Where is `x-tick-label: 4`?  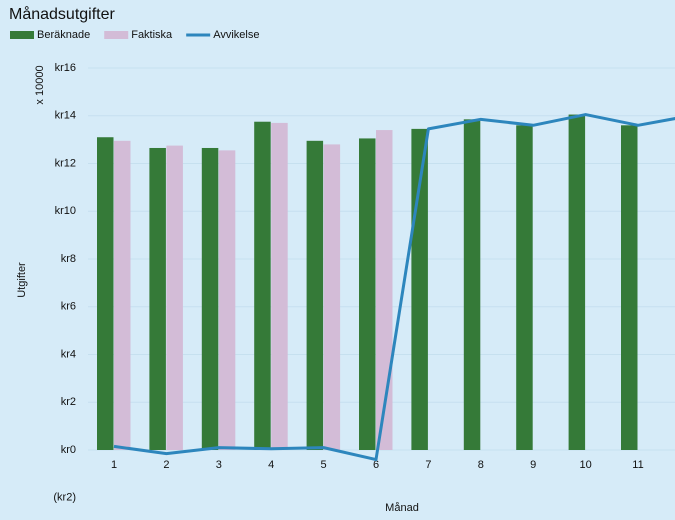
x-tick-label: 4 is located at coordinates (271, 465).